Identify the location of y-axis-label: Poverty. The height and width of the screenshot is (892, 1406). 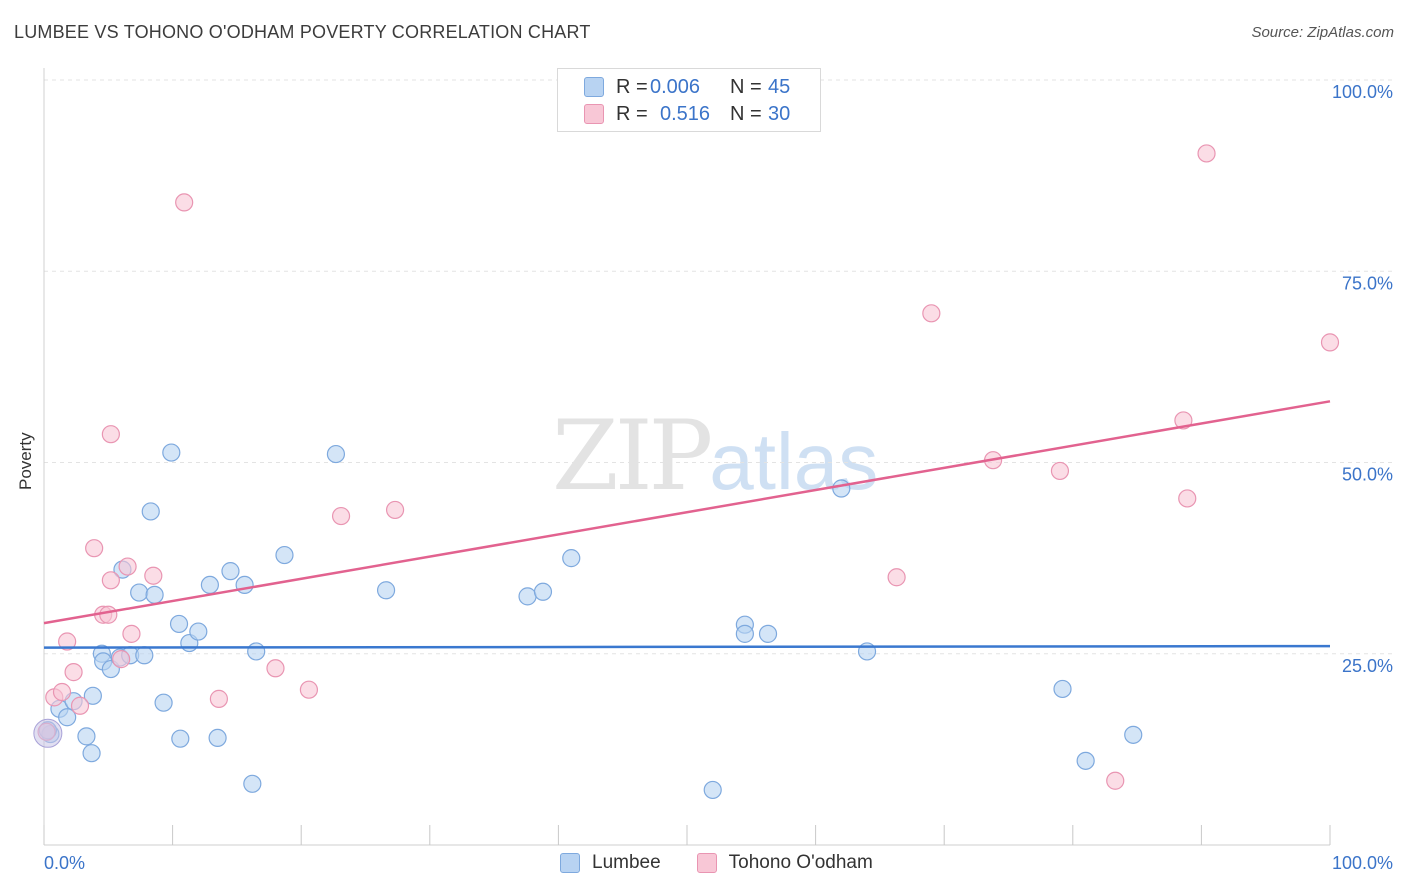
(25, 461).